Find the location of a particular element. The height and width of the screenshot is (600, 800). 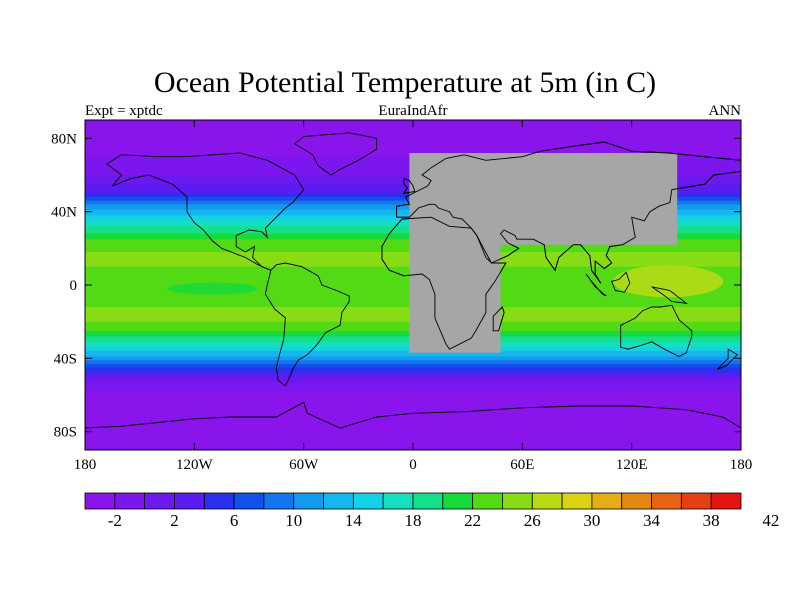

right-string: ANN is located at coordinates (725, 111).